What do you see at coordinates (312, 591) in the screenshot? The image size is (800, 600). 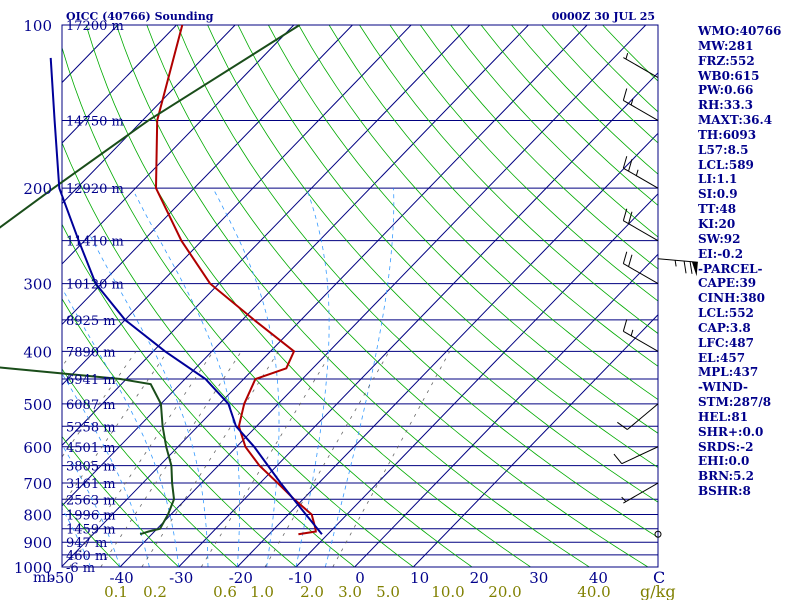 I see `mixing-tick-label: 2.0` at bounding box center [312, 591].